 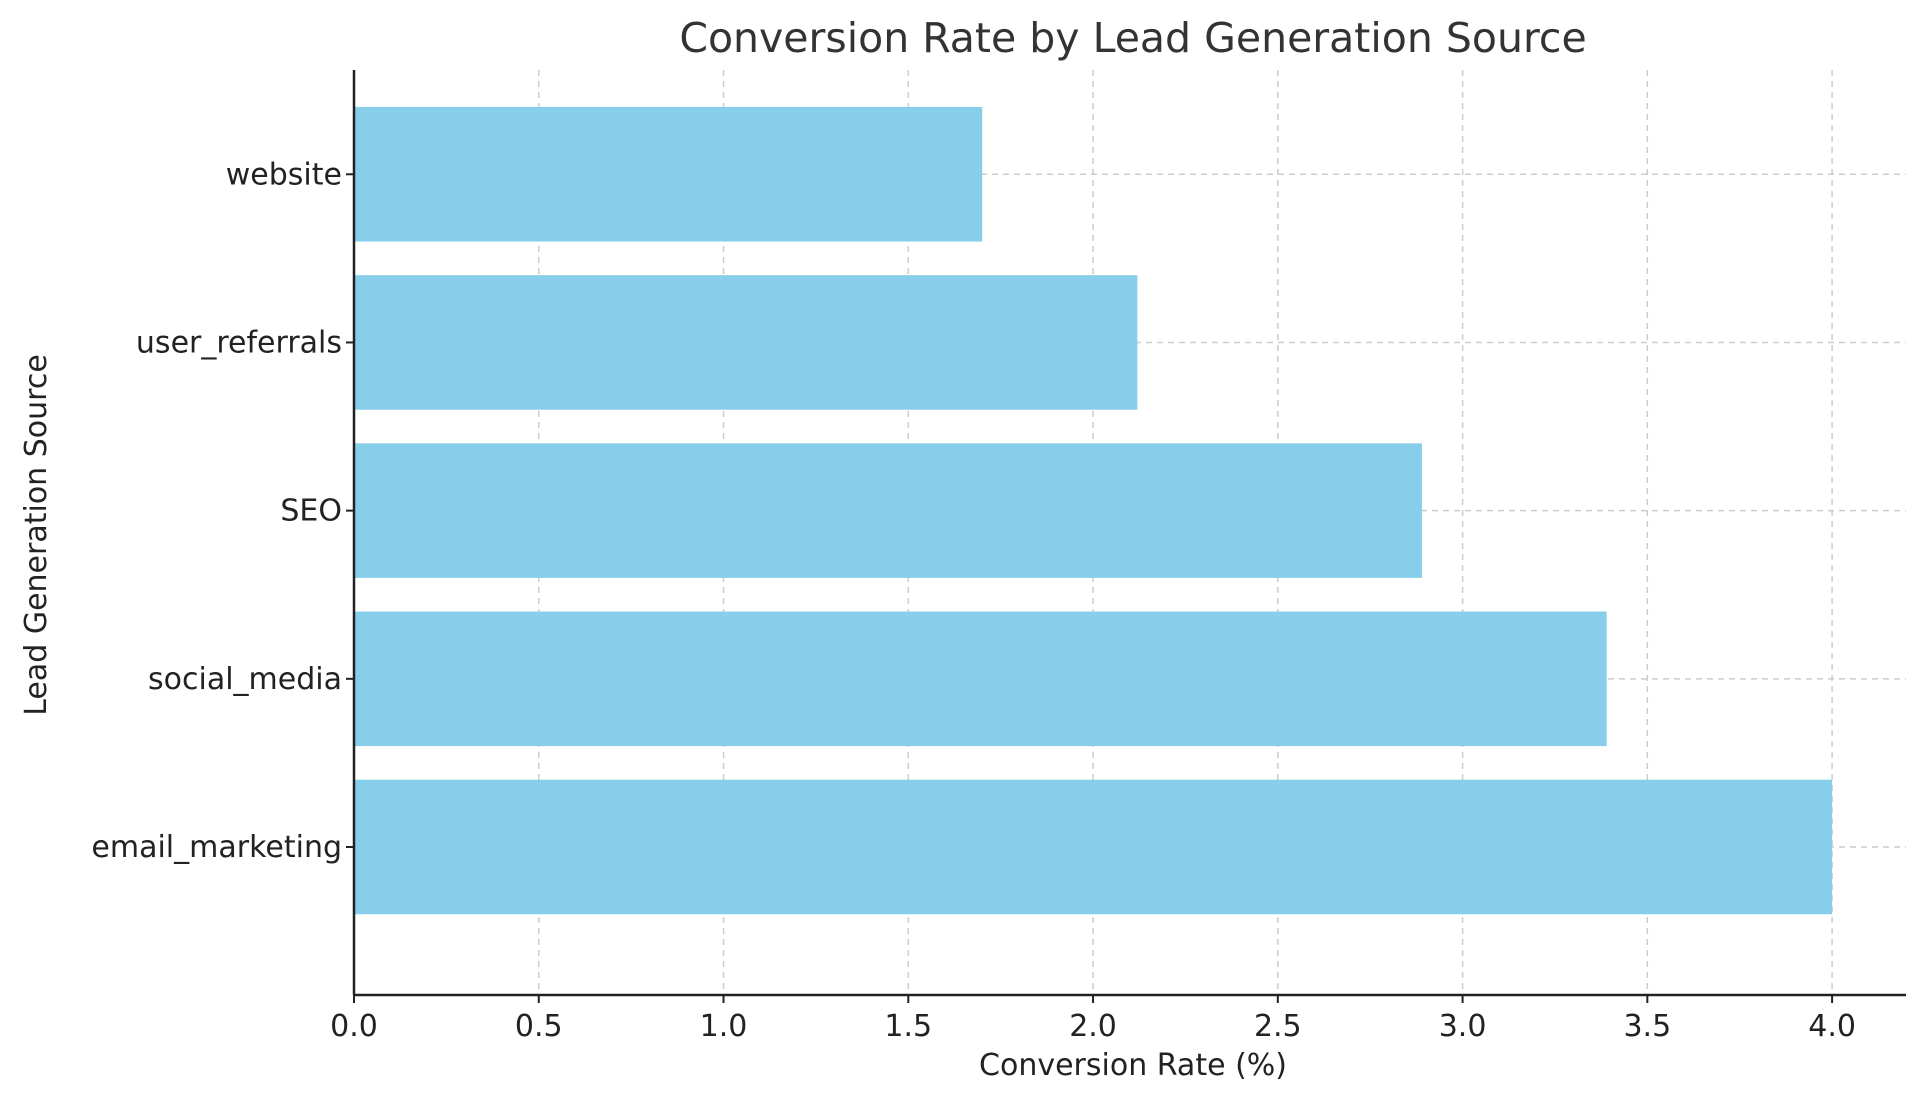 I want to click on y-tick-label: social_media, so click(x=245, y=679).